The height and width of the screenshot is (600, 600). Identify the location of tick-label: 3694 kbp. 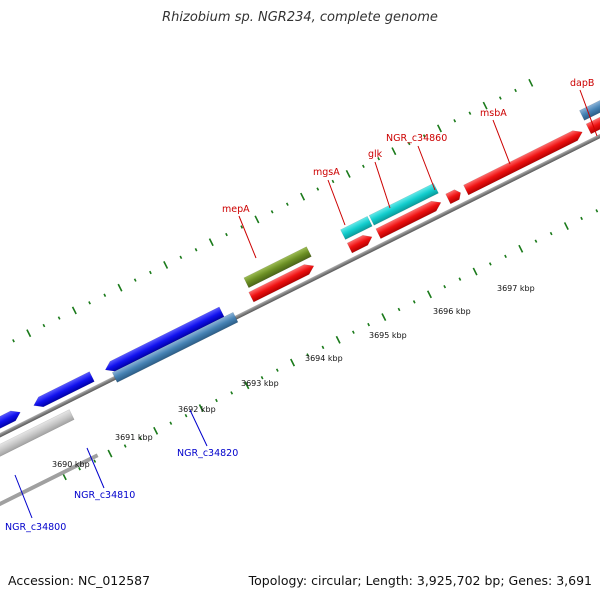
(324, 358).